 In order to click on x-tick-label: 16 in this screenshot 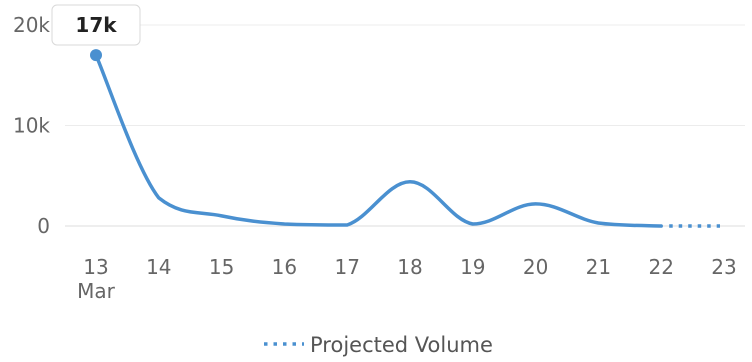, I will do `click(284, 267)`.